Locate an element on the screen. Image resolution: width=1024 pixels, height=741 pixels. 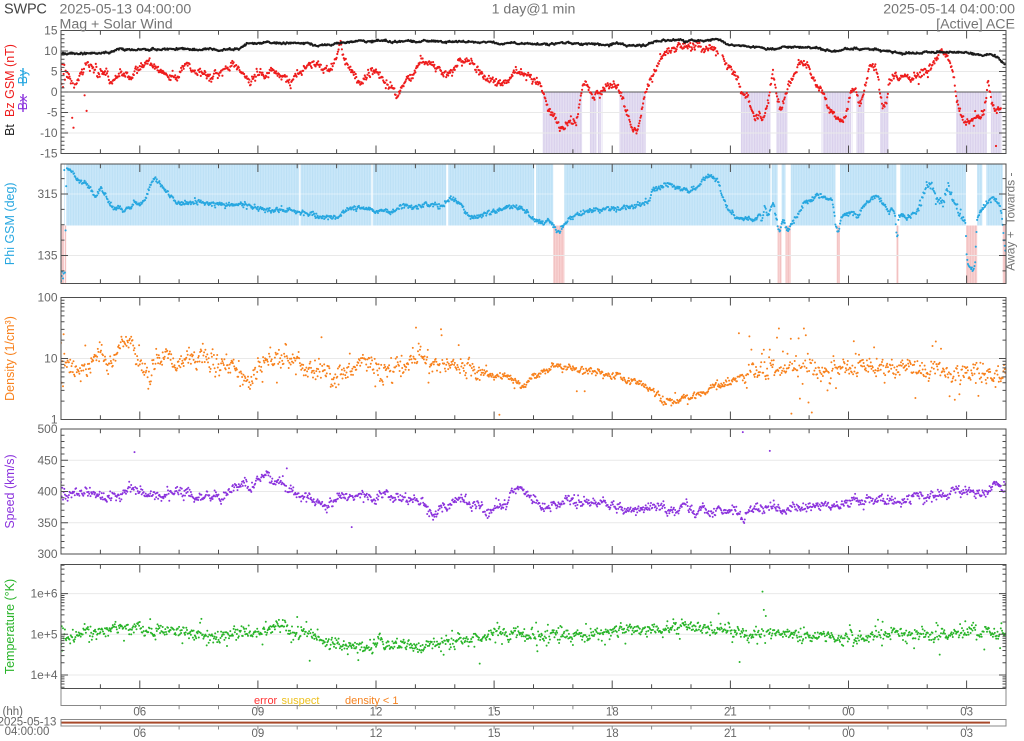
svg-text: -5 is located at coordinates (52, 113).